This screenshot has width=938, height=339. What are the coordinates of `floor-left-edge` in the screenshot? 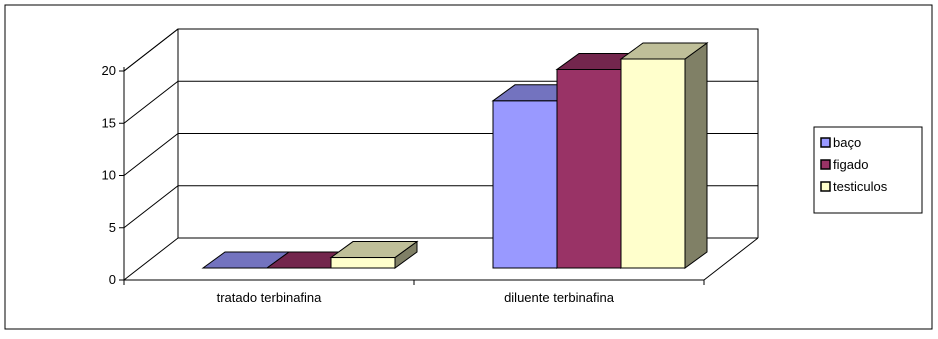 It's located at (151, 259).